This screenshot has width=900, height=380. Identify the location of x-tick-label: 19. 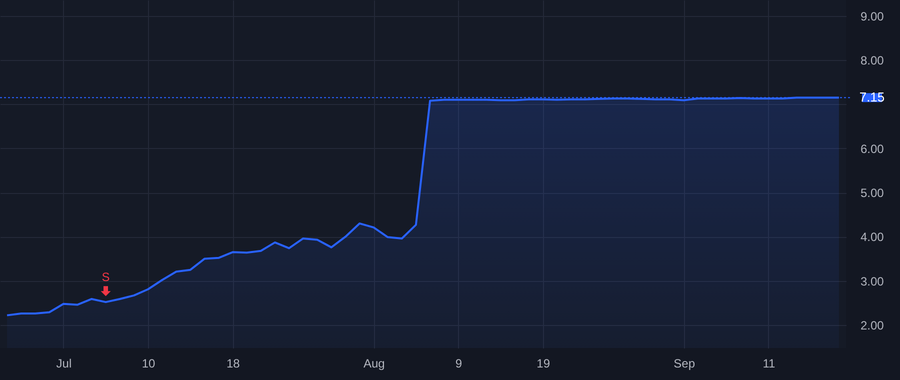
(543, 363).